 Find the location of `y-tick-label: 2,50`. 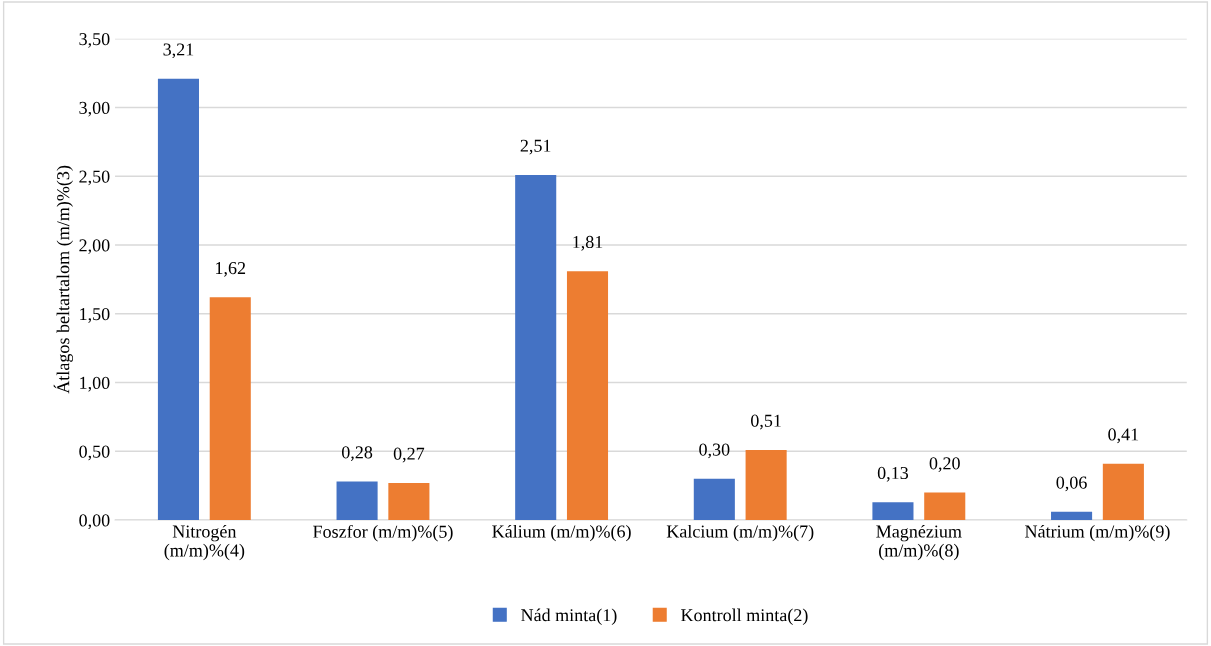

y-tick-label: 2,50 is located at coordinates (94, 178).